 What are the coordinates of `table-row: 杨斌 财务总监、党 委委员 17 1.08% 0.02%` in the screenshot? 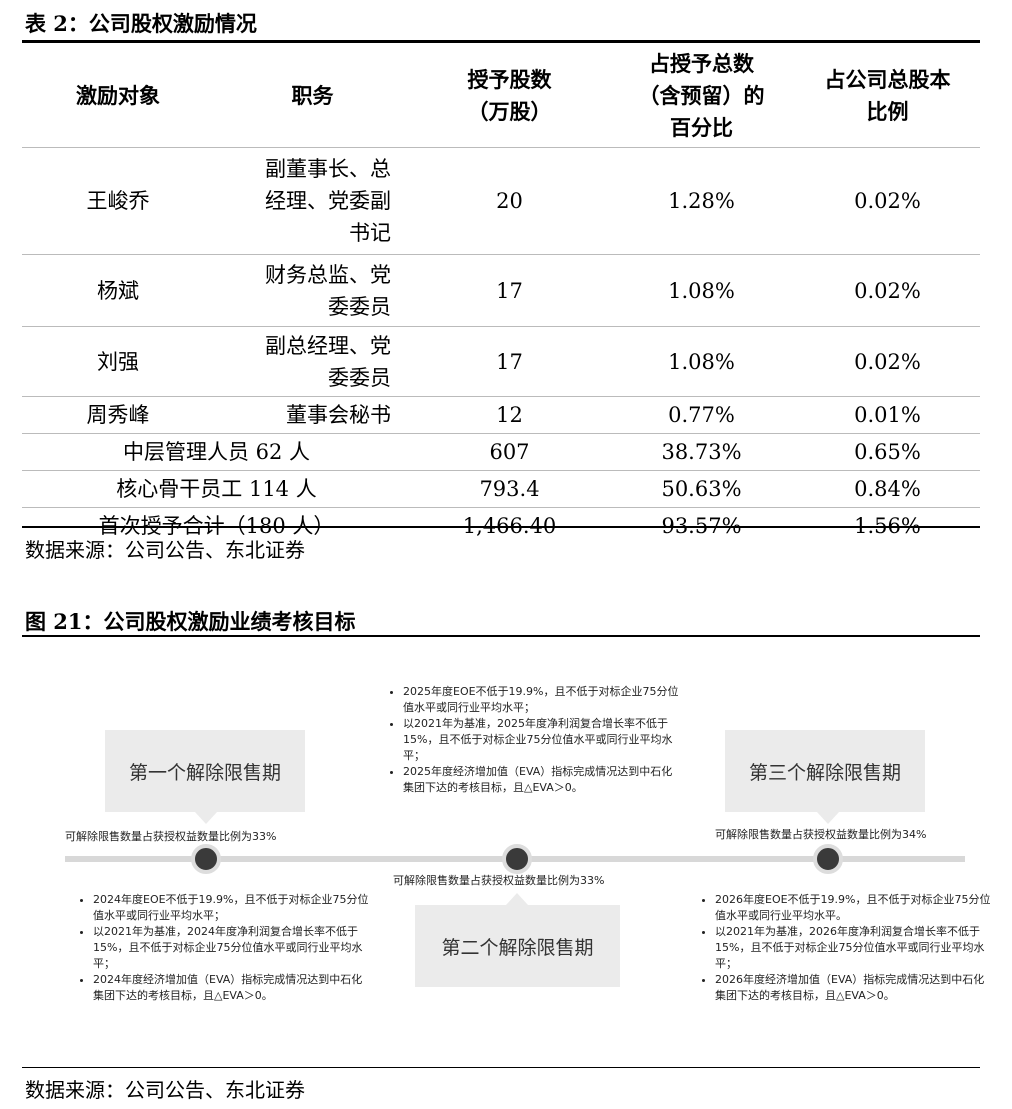 It's located at (501, 290).